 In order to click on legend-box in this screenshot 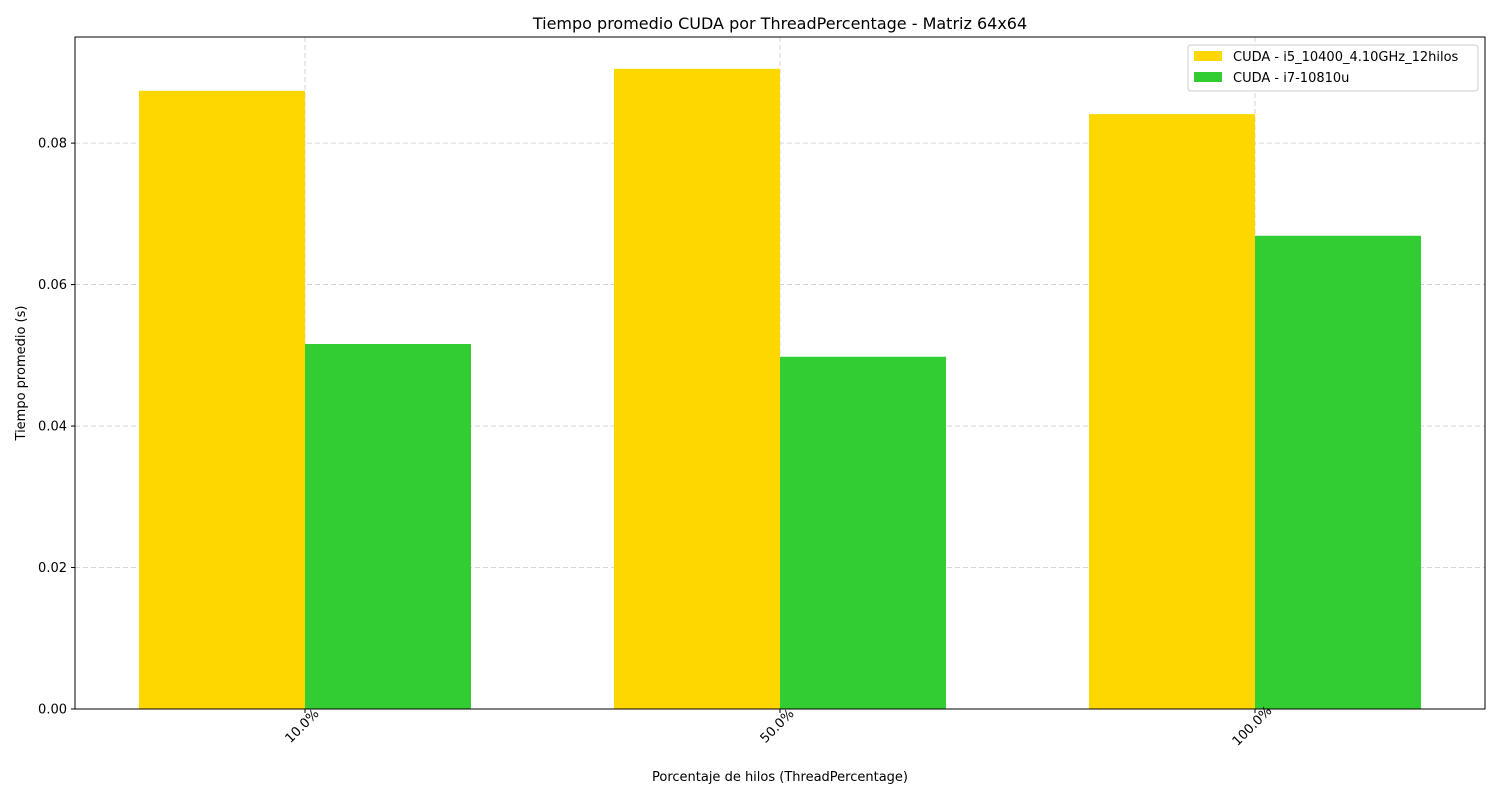, I will do `click(1333, 68)`.